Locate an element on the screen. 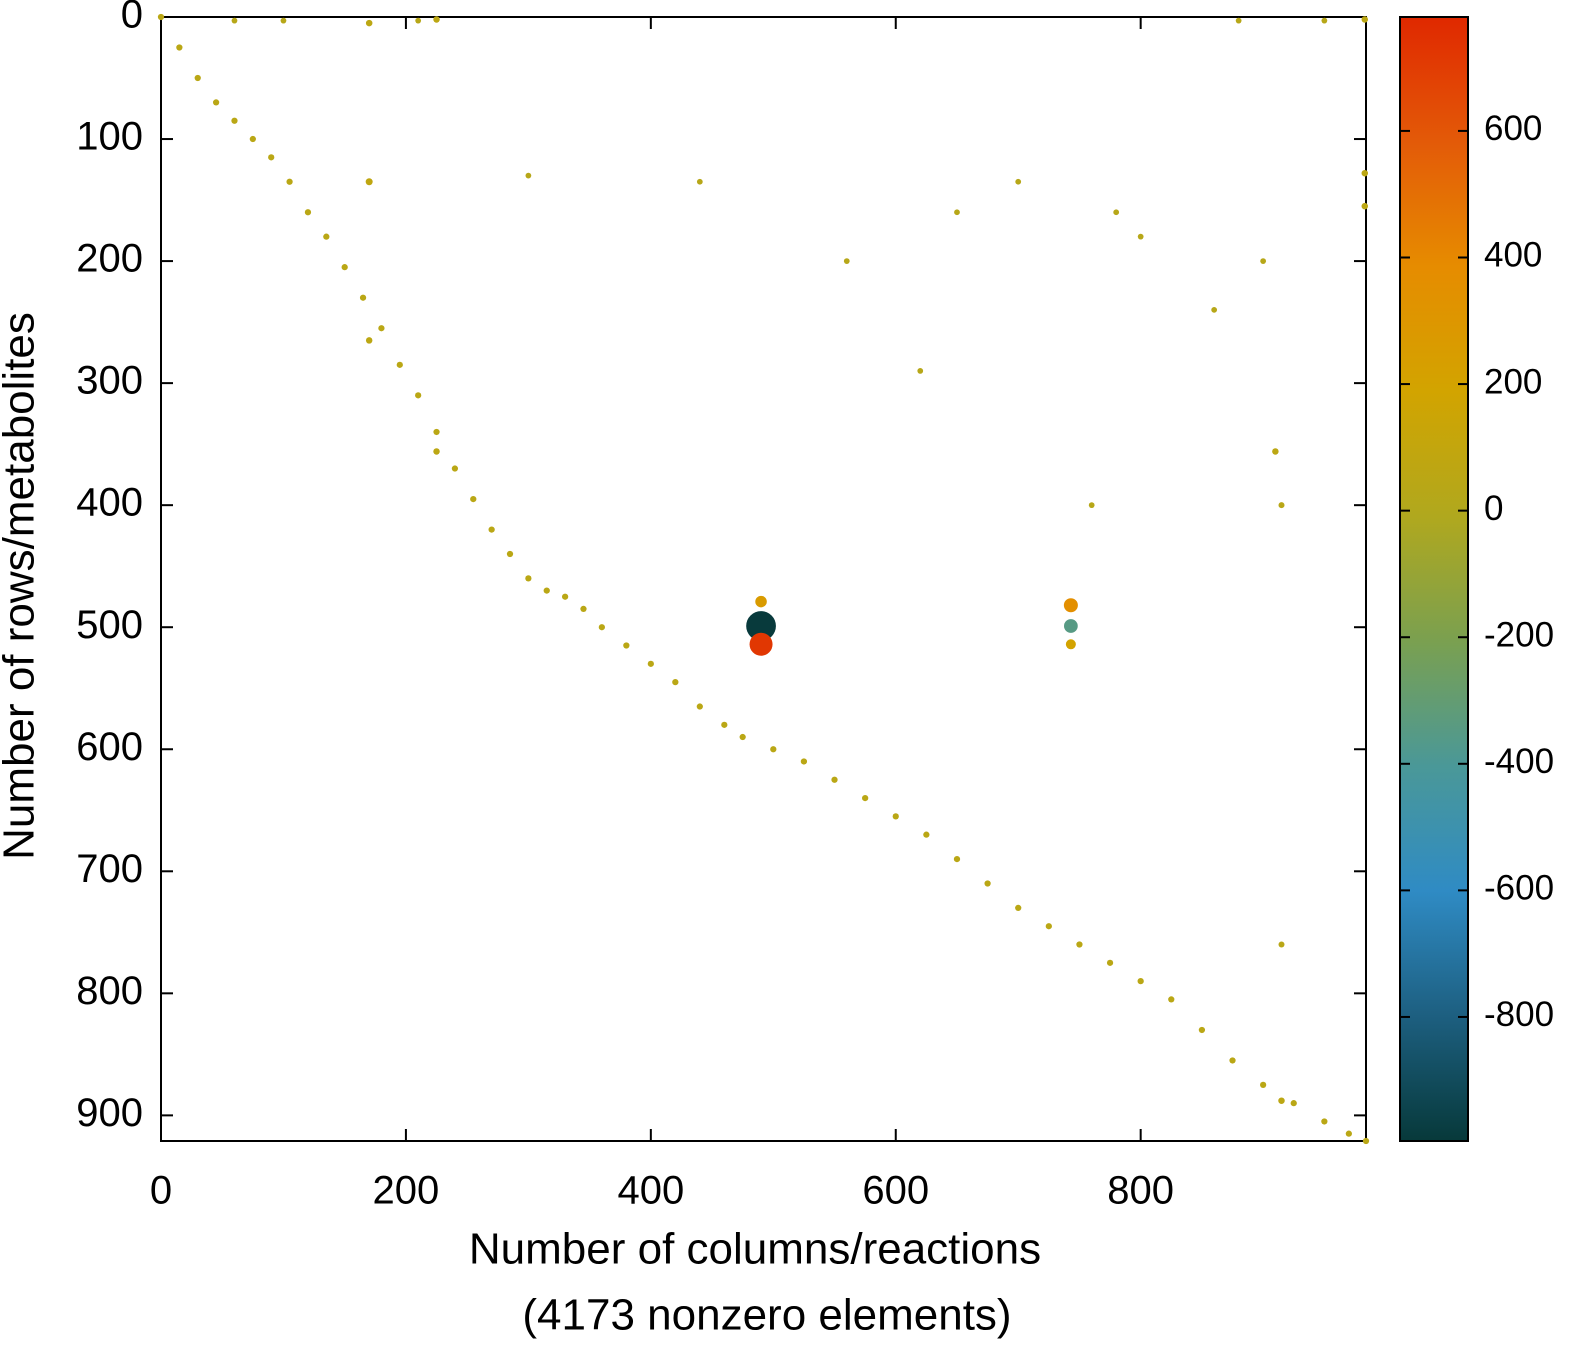 Image resolution: width=1590 pixels, height=1365 pixels. colorbar-tick-label: 200 is located at coordinates (1513, 381).